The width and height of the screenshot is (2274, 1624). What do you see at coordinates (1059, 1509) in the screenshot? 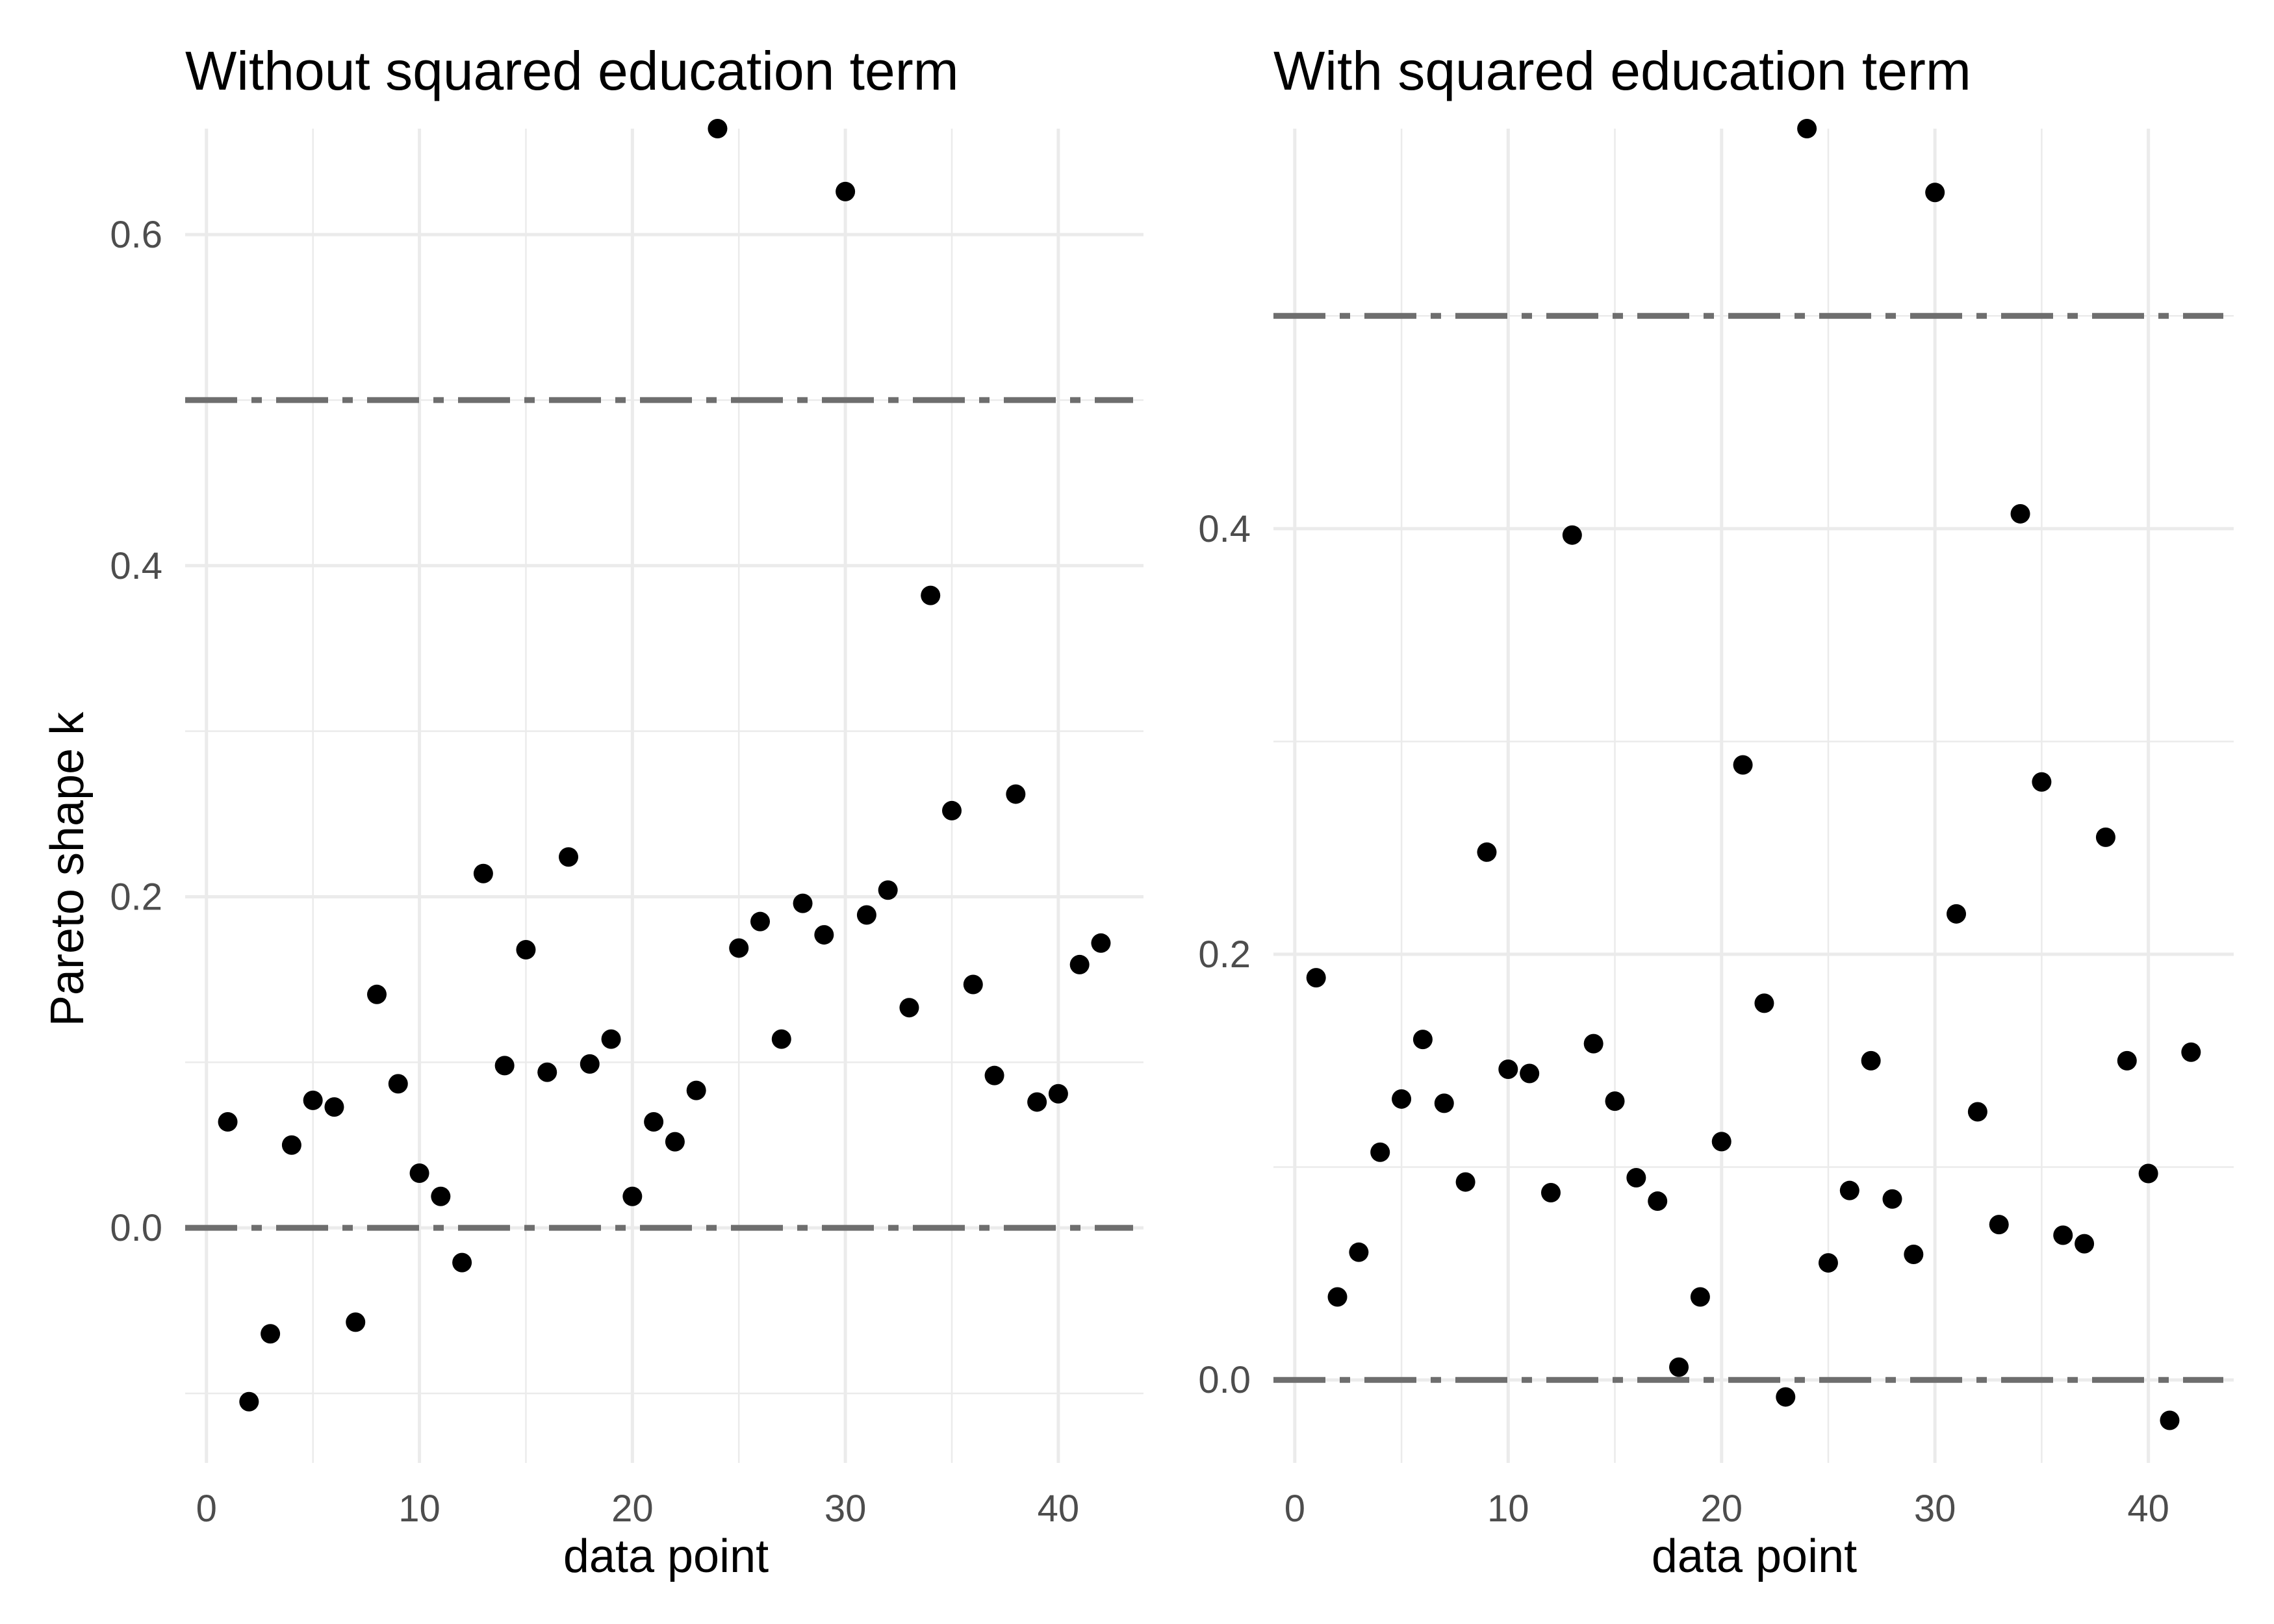
I see `x-tick-label: 40` at bounding box center [1059, 1509].